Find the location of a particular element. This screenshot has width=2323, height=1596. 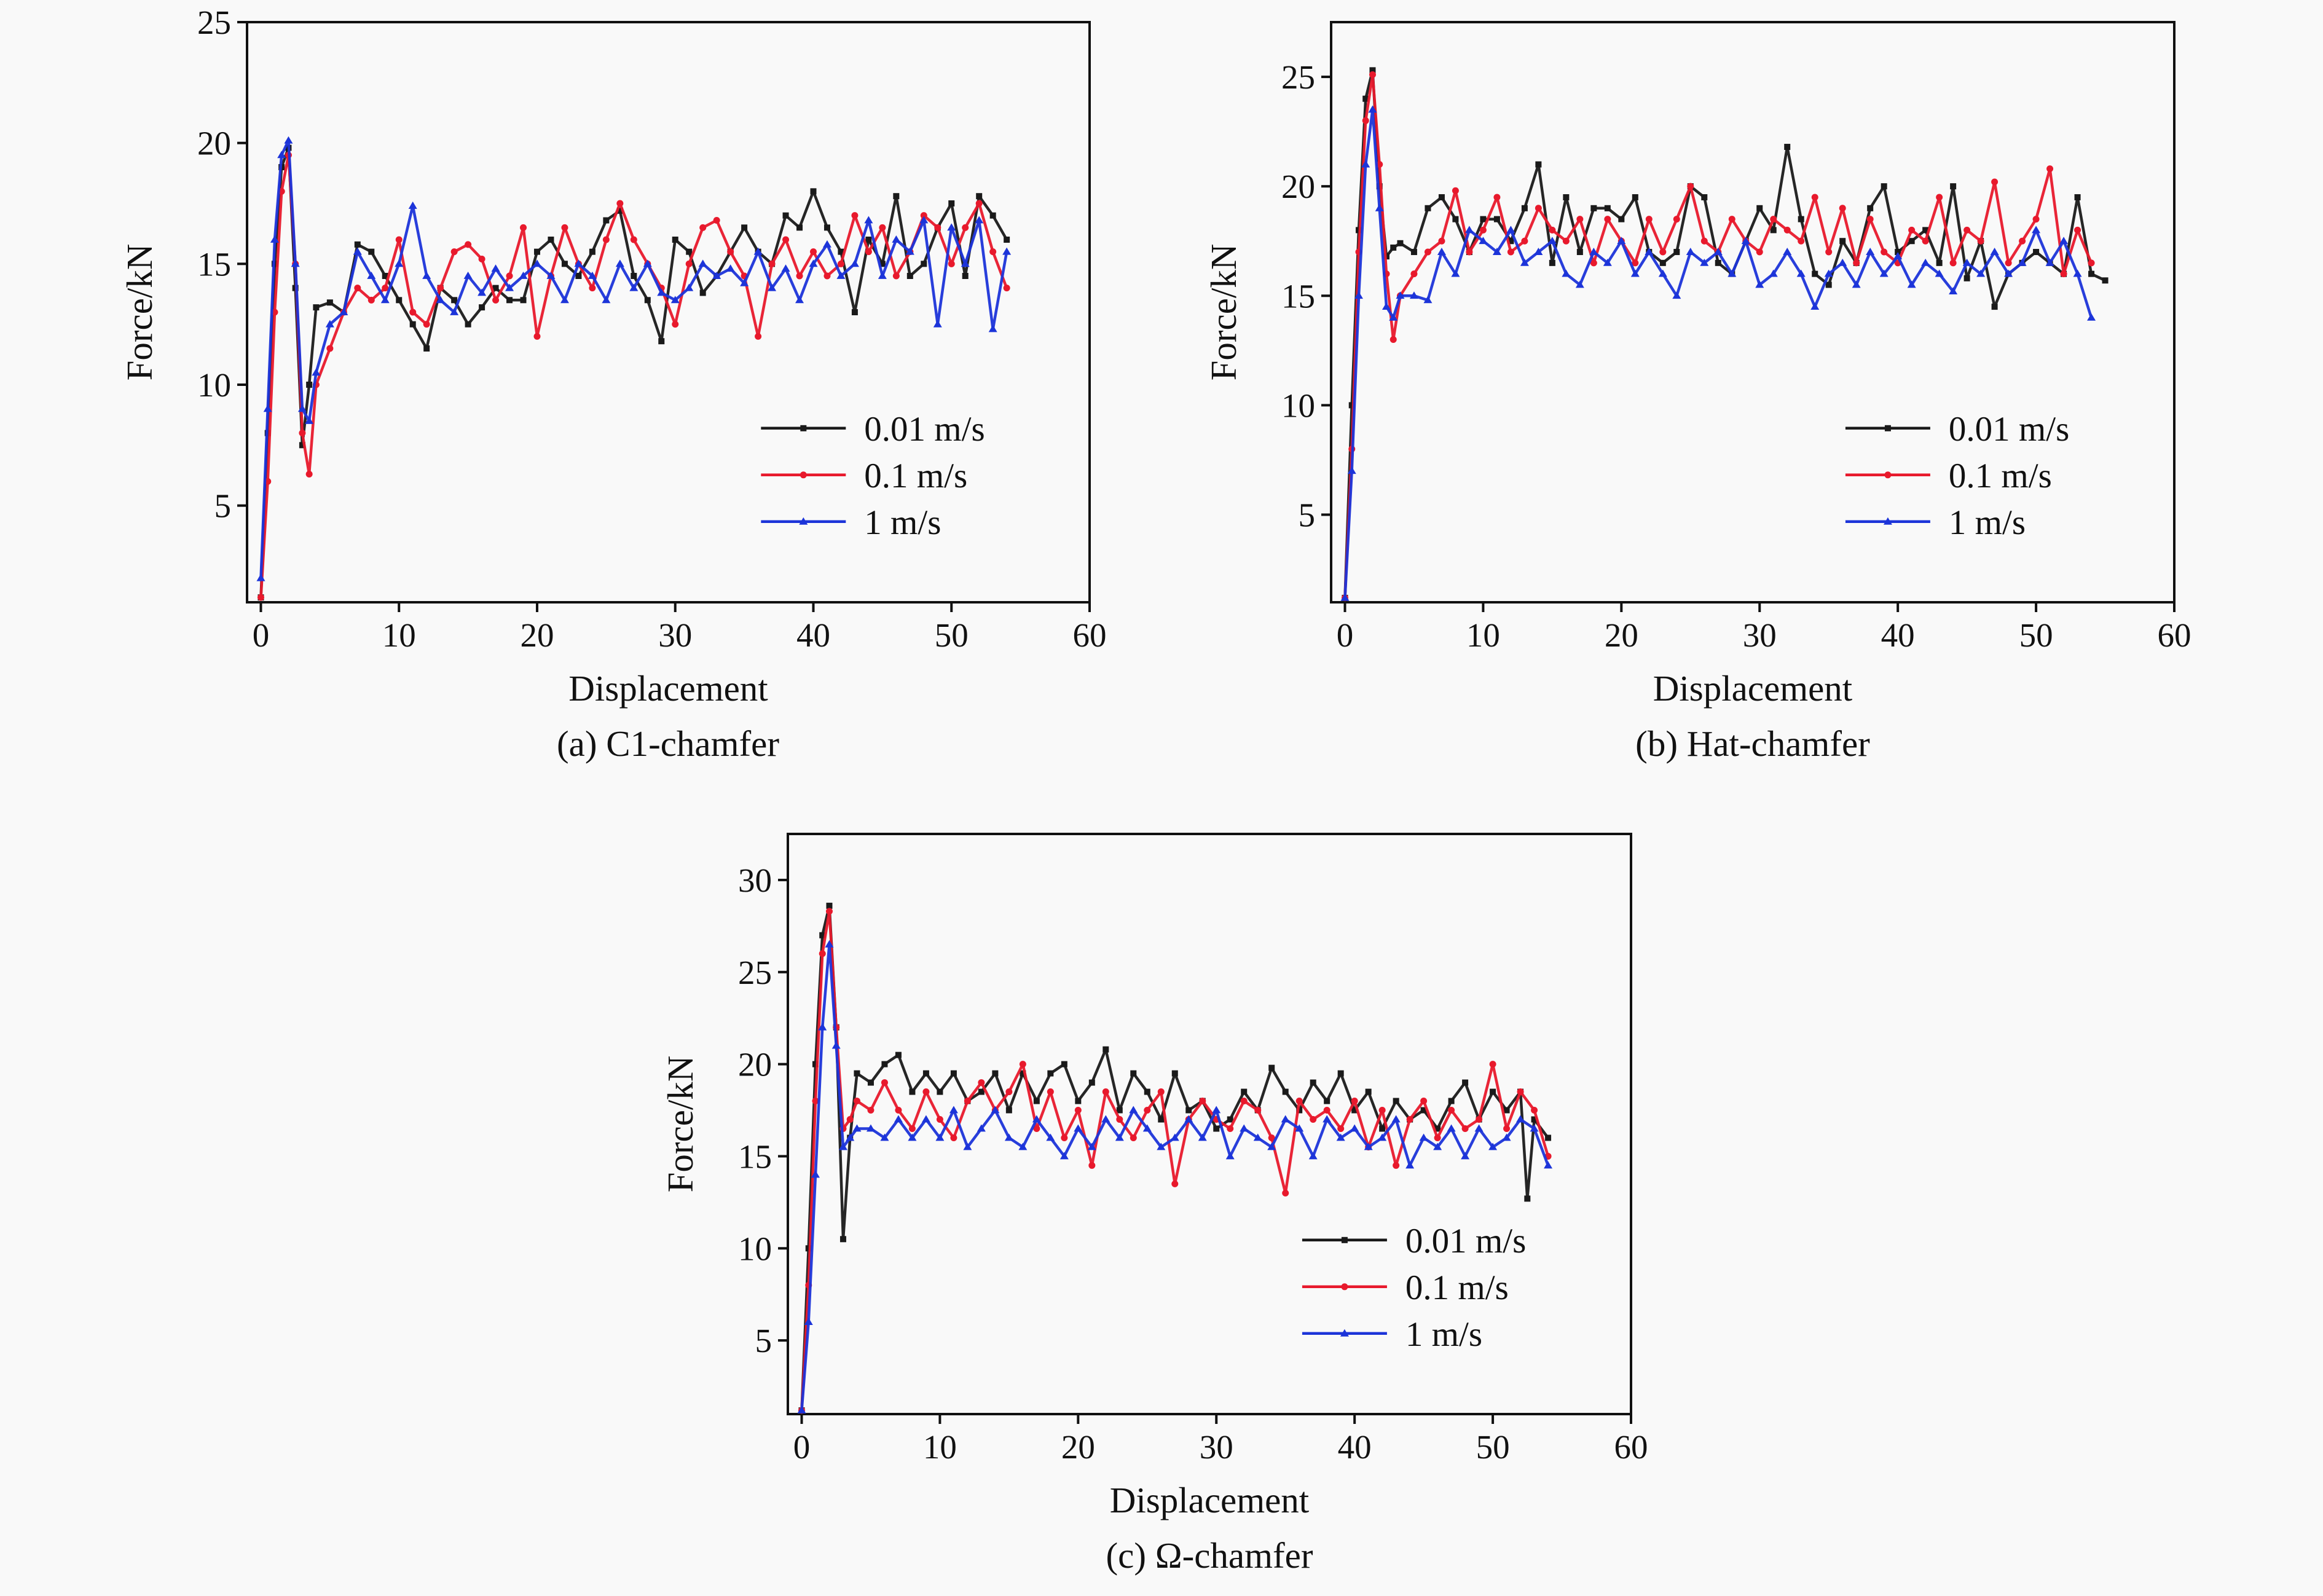

panel-caption: (b) Hat-chamfer is located at coordinates (1752, 744).